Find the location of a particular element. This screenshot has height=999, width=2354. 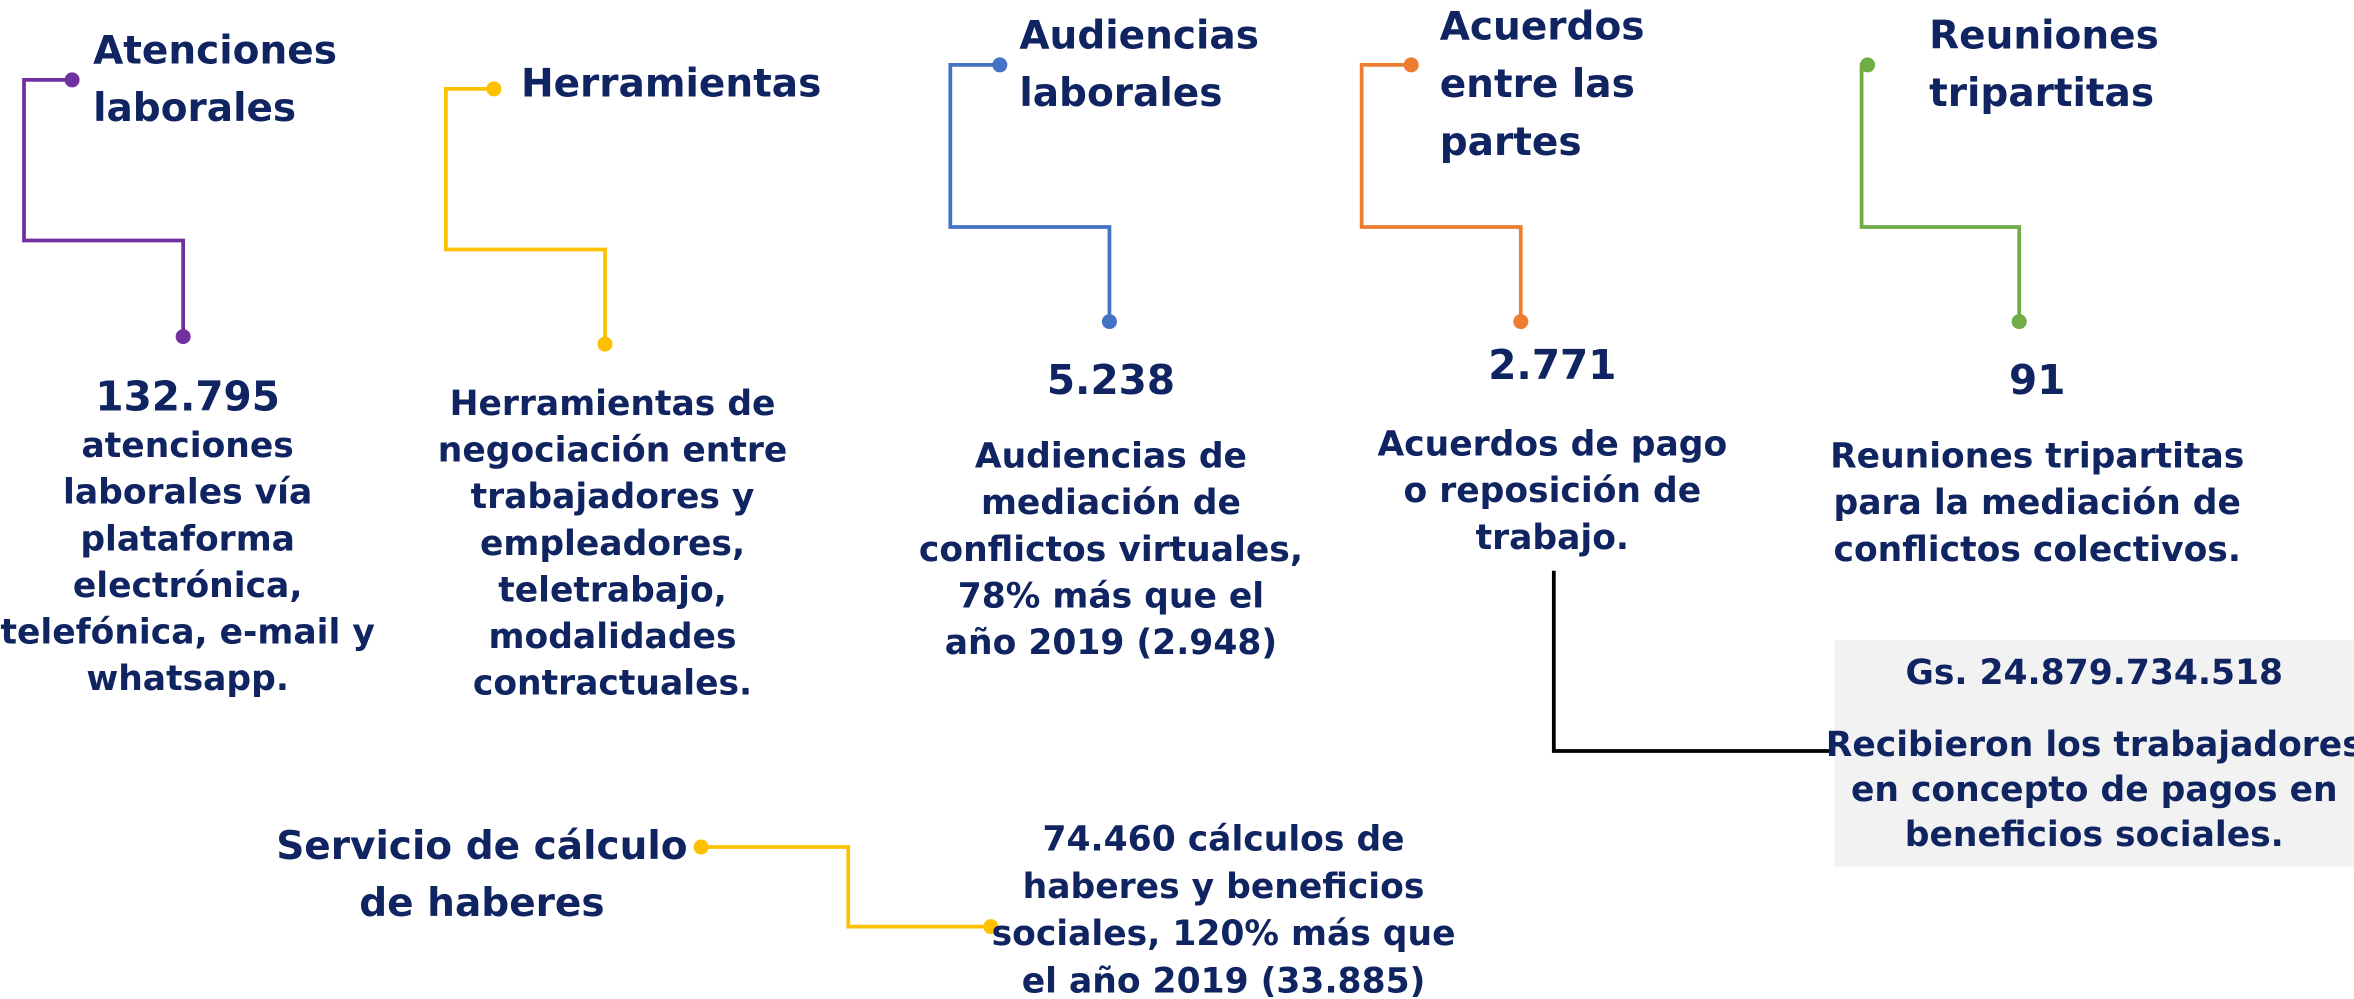

item-title: Atenciones is located at coordinates (215, 50).